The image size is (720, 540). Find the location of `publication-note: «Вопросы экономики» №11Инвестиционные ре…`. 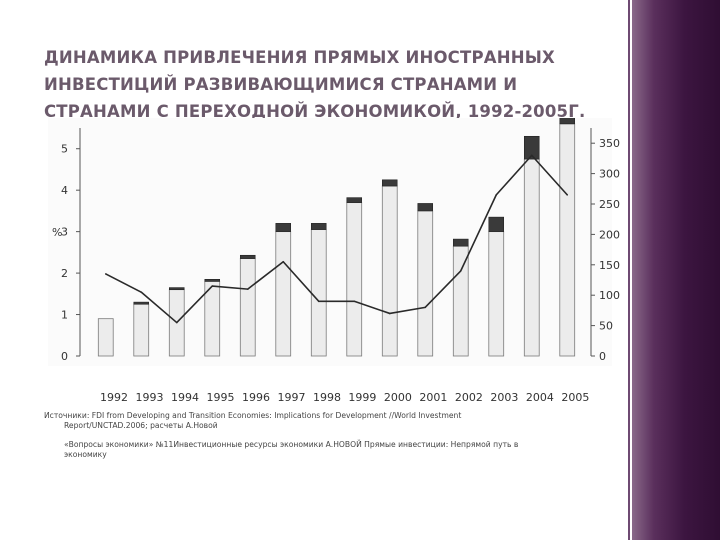

publication-note: «Вопросы экономики» №11Инвестиционные ре… is located at coordinates (344, 450).